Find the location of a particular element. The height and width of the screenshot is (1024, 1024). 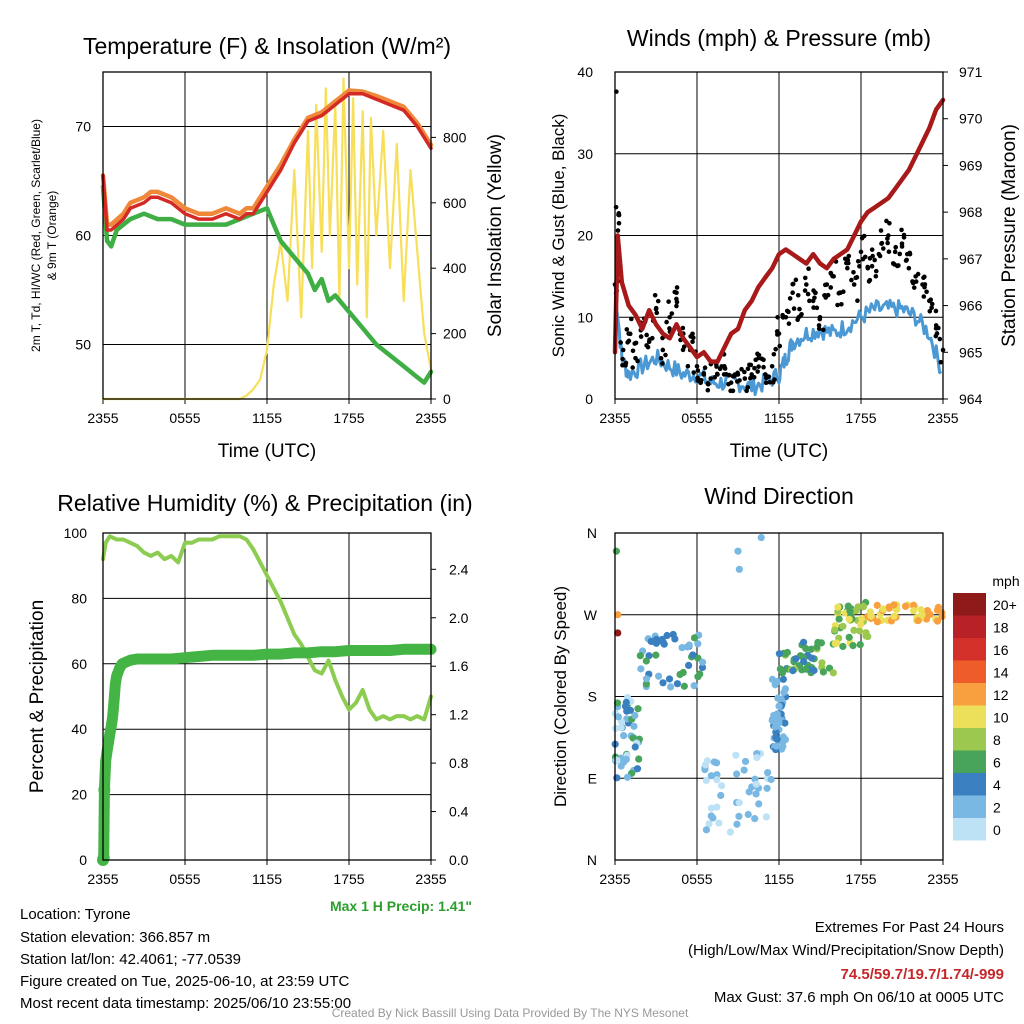

wind-speed-legend-label: 0 is located at coordinates (997, 830).